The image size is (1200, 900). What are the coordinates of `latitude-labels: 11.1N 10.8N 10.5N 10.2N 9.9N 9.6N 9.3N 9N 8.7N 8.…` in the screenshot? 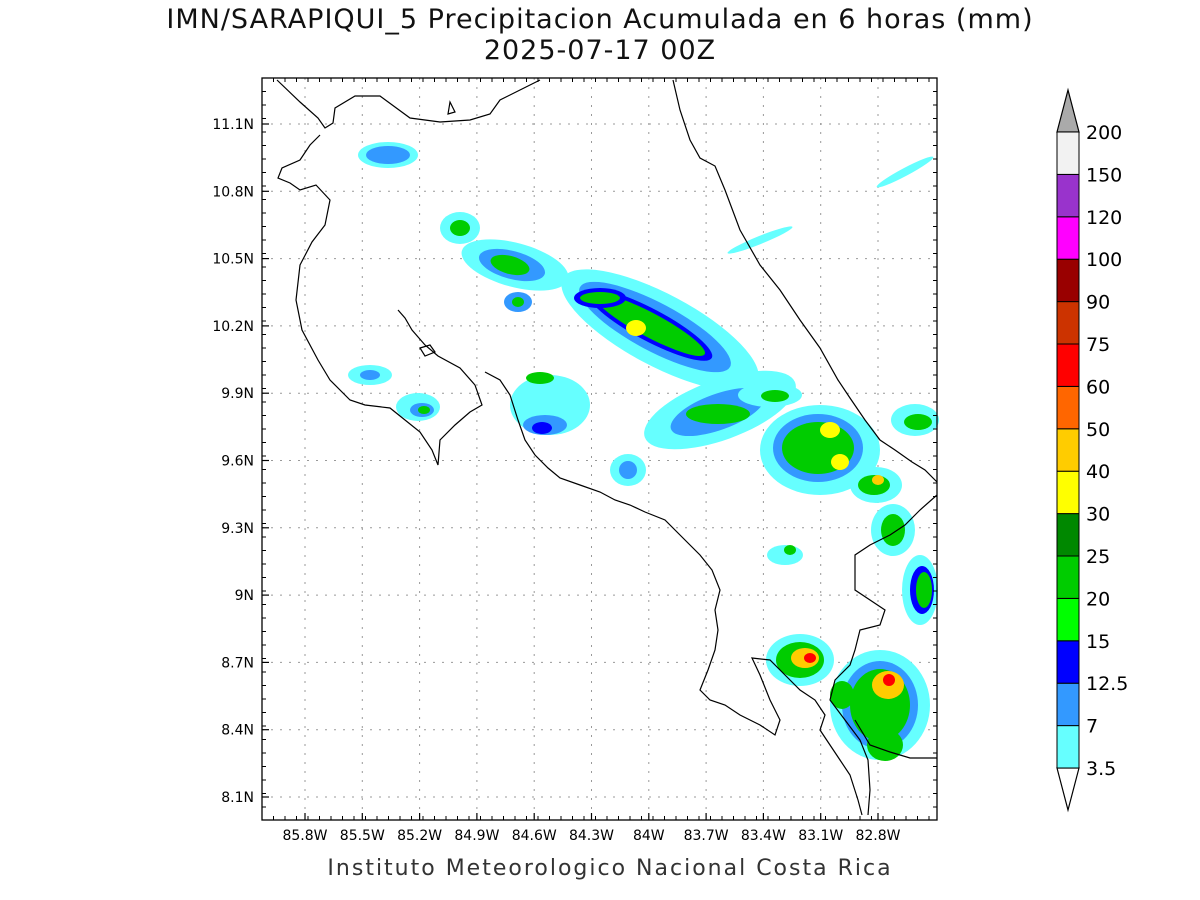 It's located at (233, 461).